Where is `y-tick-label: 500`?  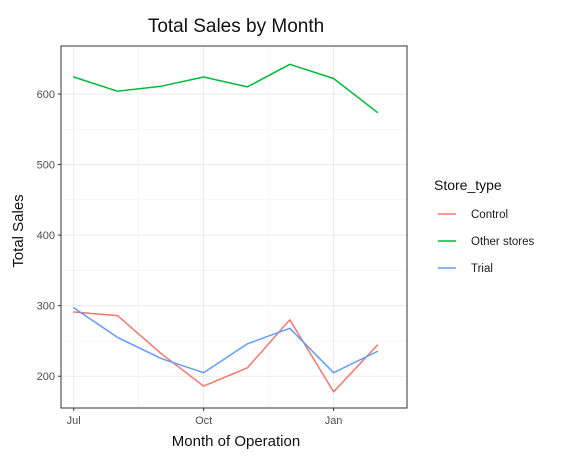 y-tick-label: 500 is located at coordinates (46, 166).